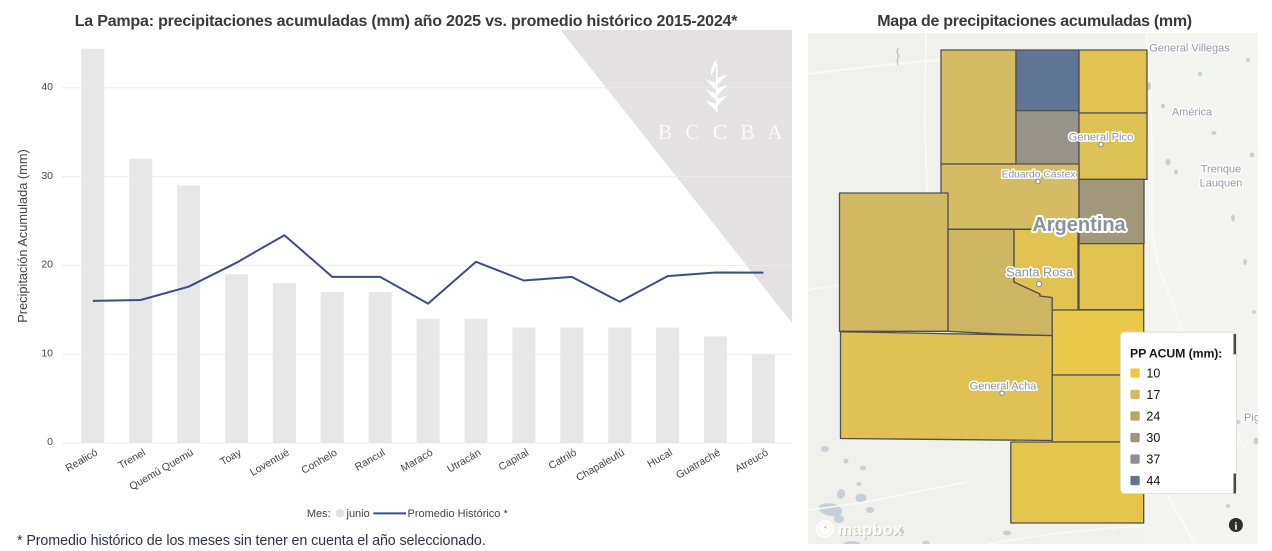 The width and height of the screenshot is (1272, 551). Describe the element at coordinates (1039, 175) in the screenshot. I see `svg-text: Eduardo Castex` at that location.